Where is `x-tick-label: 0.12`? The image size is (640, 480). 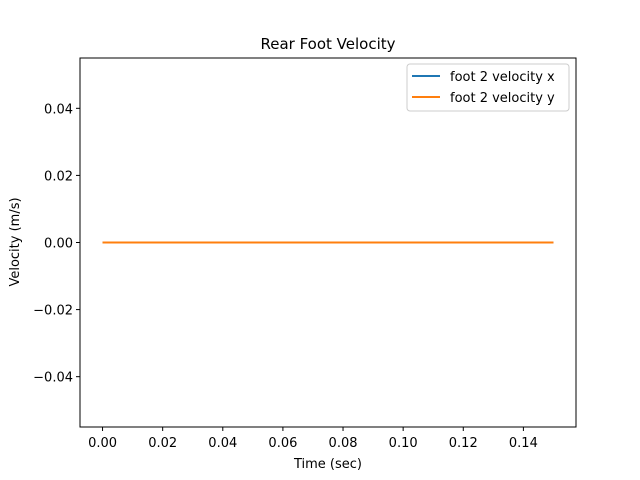
x-tick-label: 0.12 is located at coordinates (463, 443).